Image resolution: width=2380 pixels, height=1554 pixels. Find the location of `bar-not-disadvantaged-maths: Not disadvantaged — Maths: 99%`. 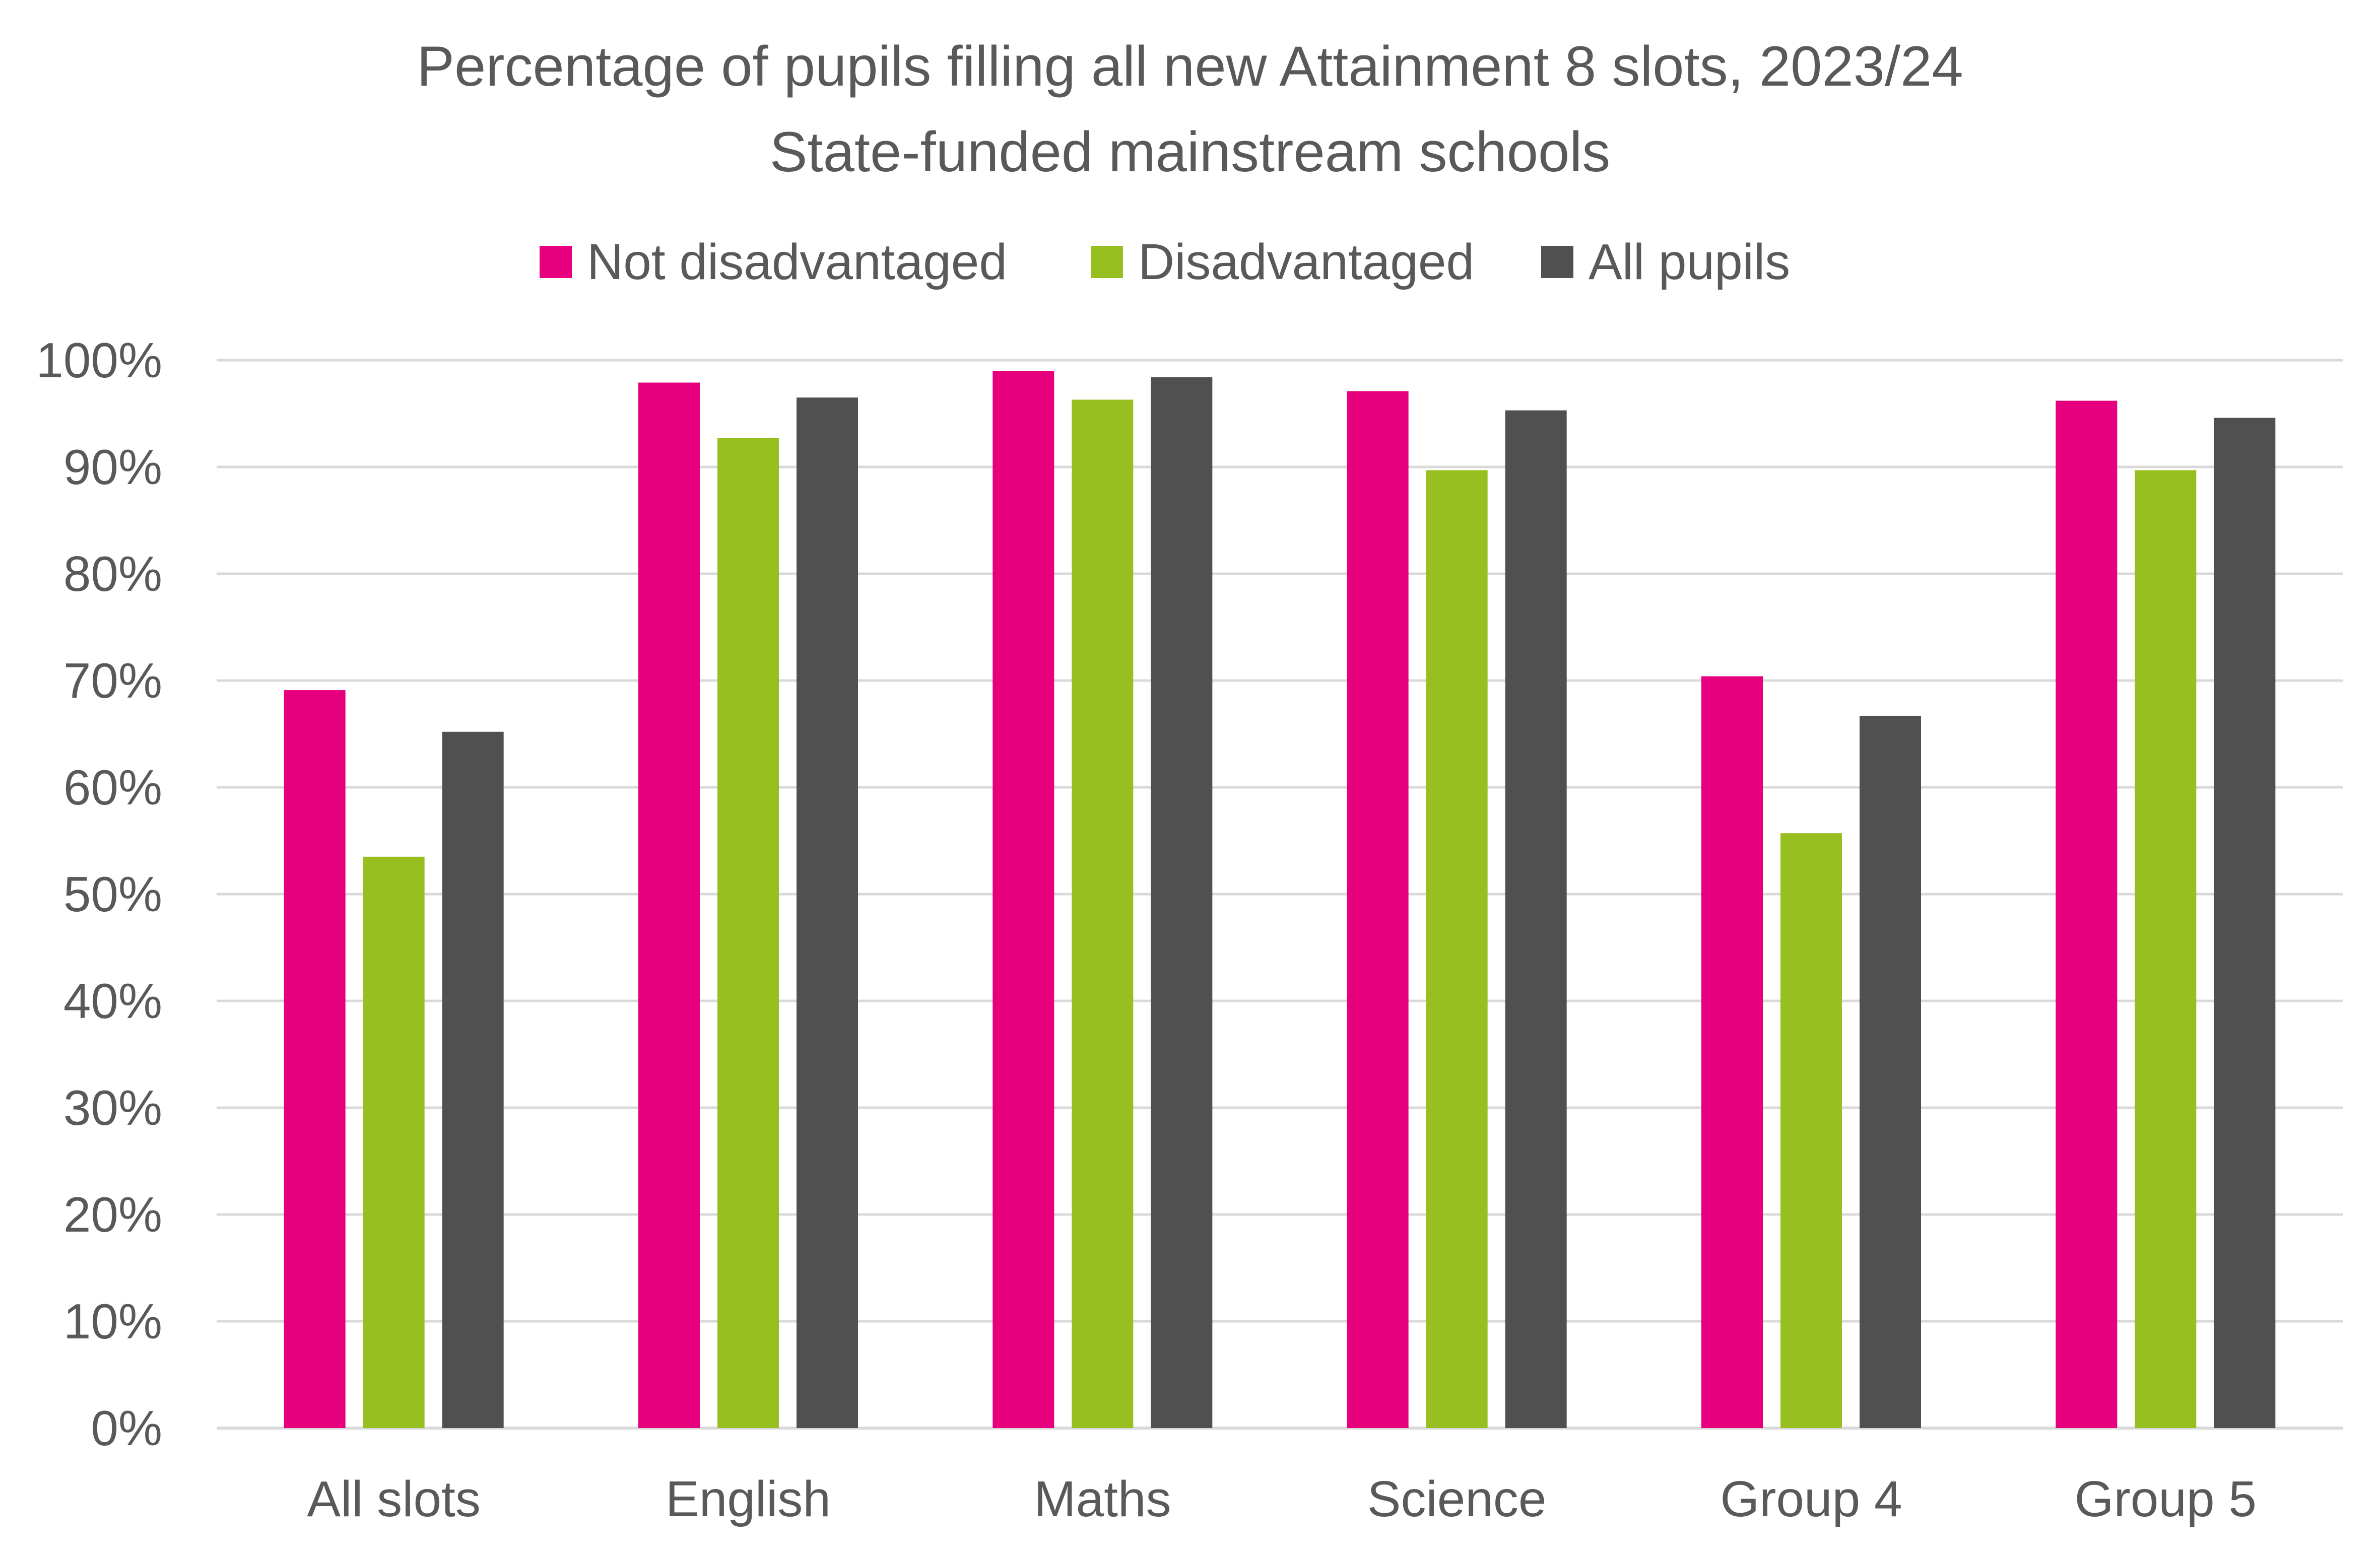

bar-not-disadvantaged-maths: Not disadvantaged — Maths: 99% is located at coordinates (1023, 900).